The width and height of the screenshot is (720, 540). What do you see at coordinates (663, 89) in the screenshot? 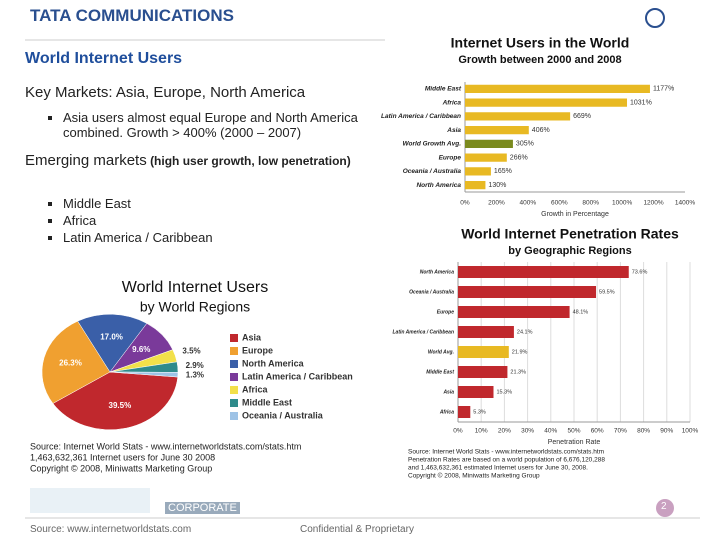
I see `value-label: 1177%` at bounding box center [663, 89].